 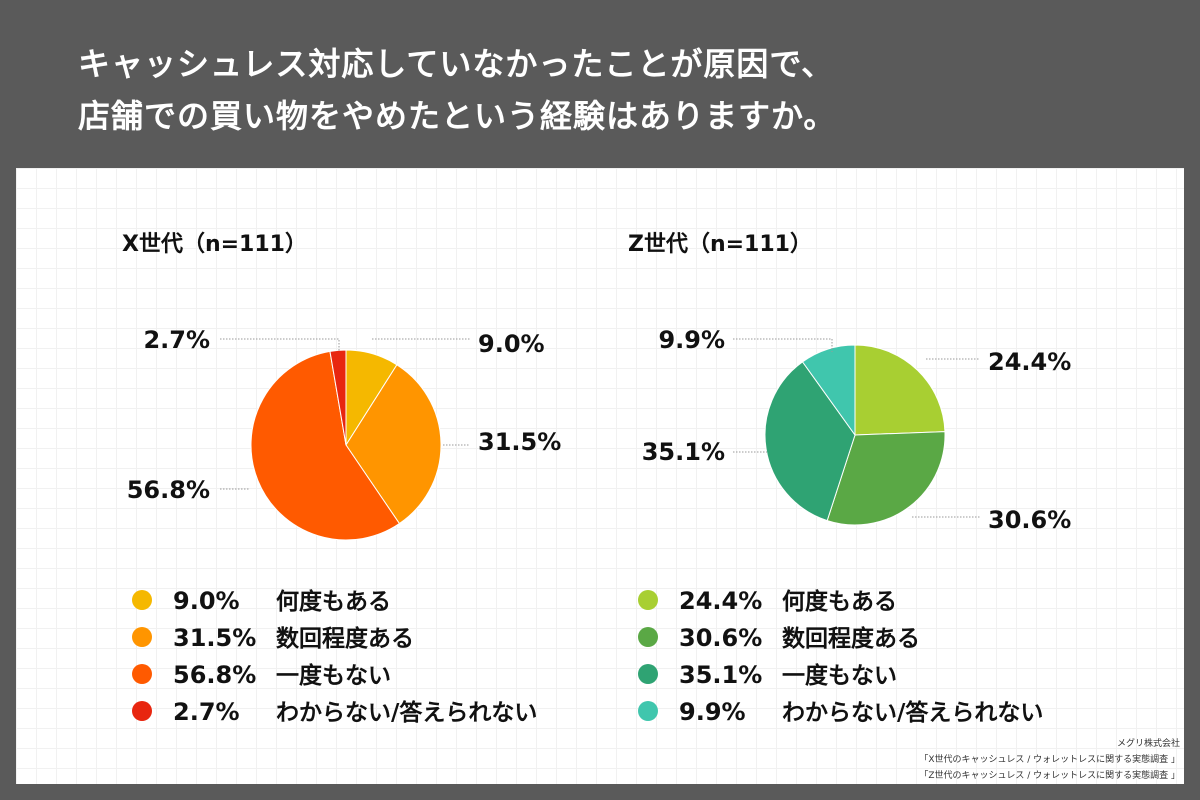 What do you see at coordinates (511, 344) in the screenshot?
I see `data-label-x-gen-frequent: 9.0%` at bounding box center [511, 344].